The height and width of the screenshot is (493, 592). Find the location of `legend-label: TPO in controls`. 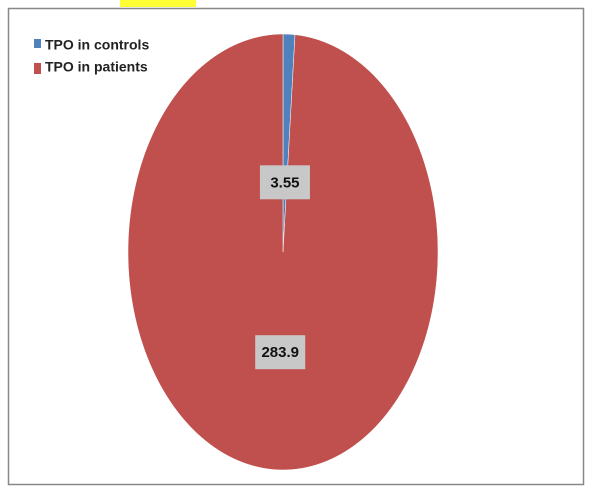

legend-label: TPO in controls is located at coordinates (97, 45).